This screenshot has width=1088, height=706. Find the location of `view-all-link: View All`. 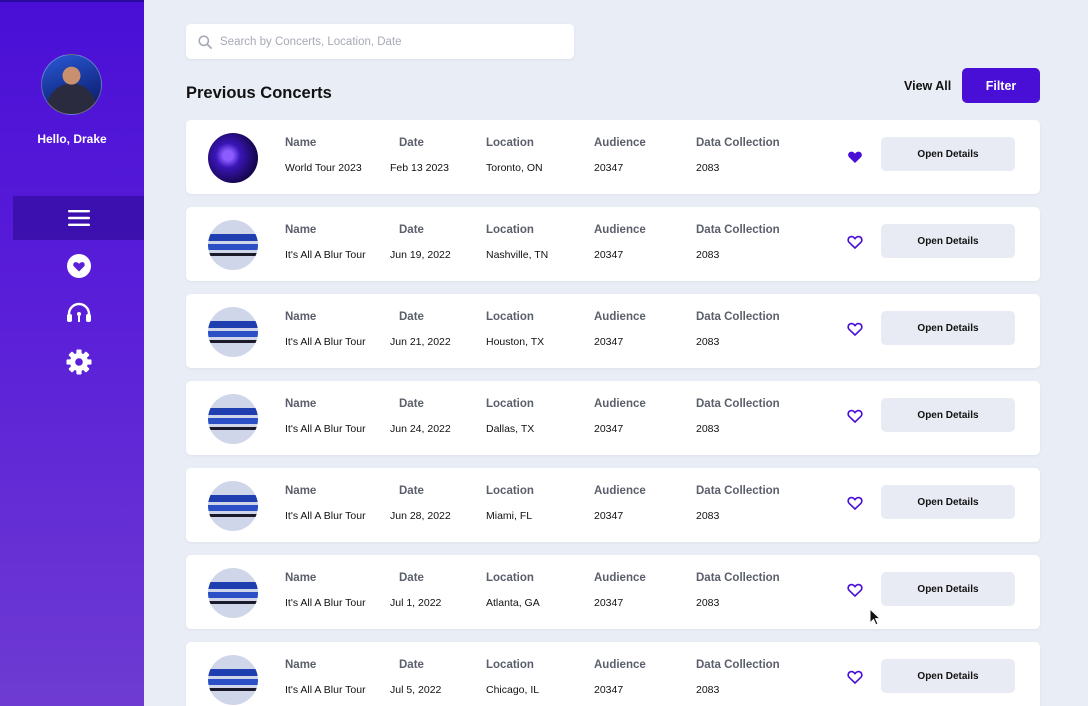

view-all-link: View All is located at coordinates (928, 86).